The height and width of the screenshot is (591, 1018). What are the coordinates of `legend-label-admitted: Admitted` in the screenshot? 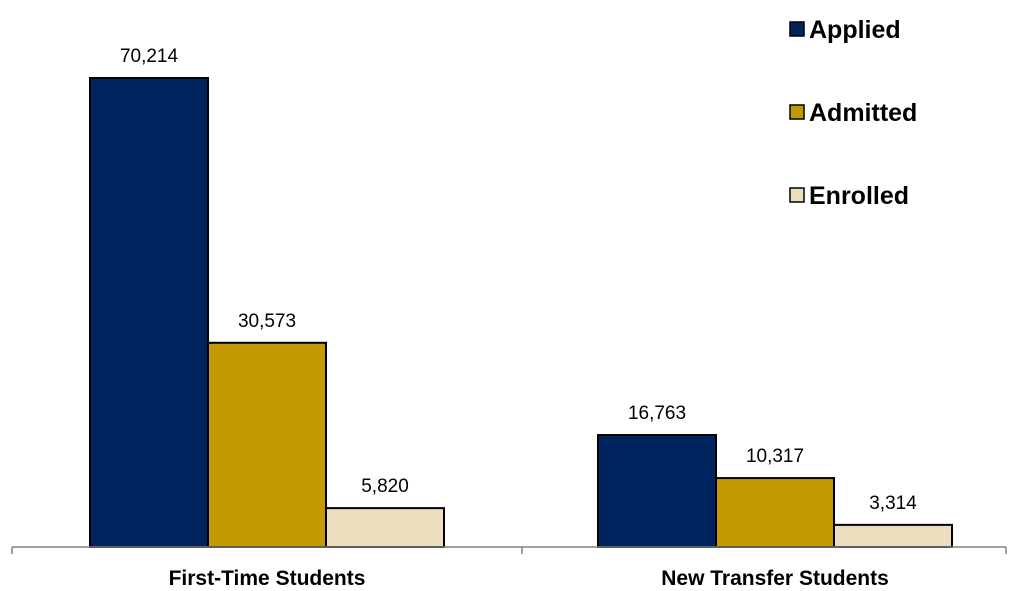 It's located at (863, 113).